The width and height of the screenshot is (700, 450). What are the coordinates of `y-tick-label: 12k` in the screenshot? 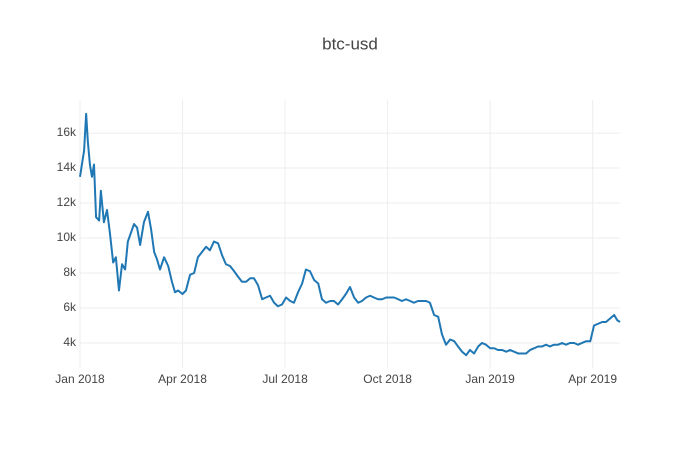 It's located at (67, 202).